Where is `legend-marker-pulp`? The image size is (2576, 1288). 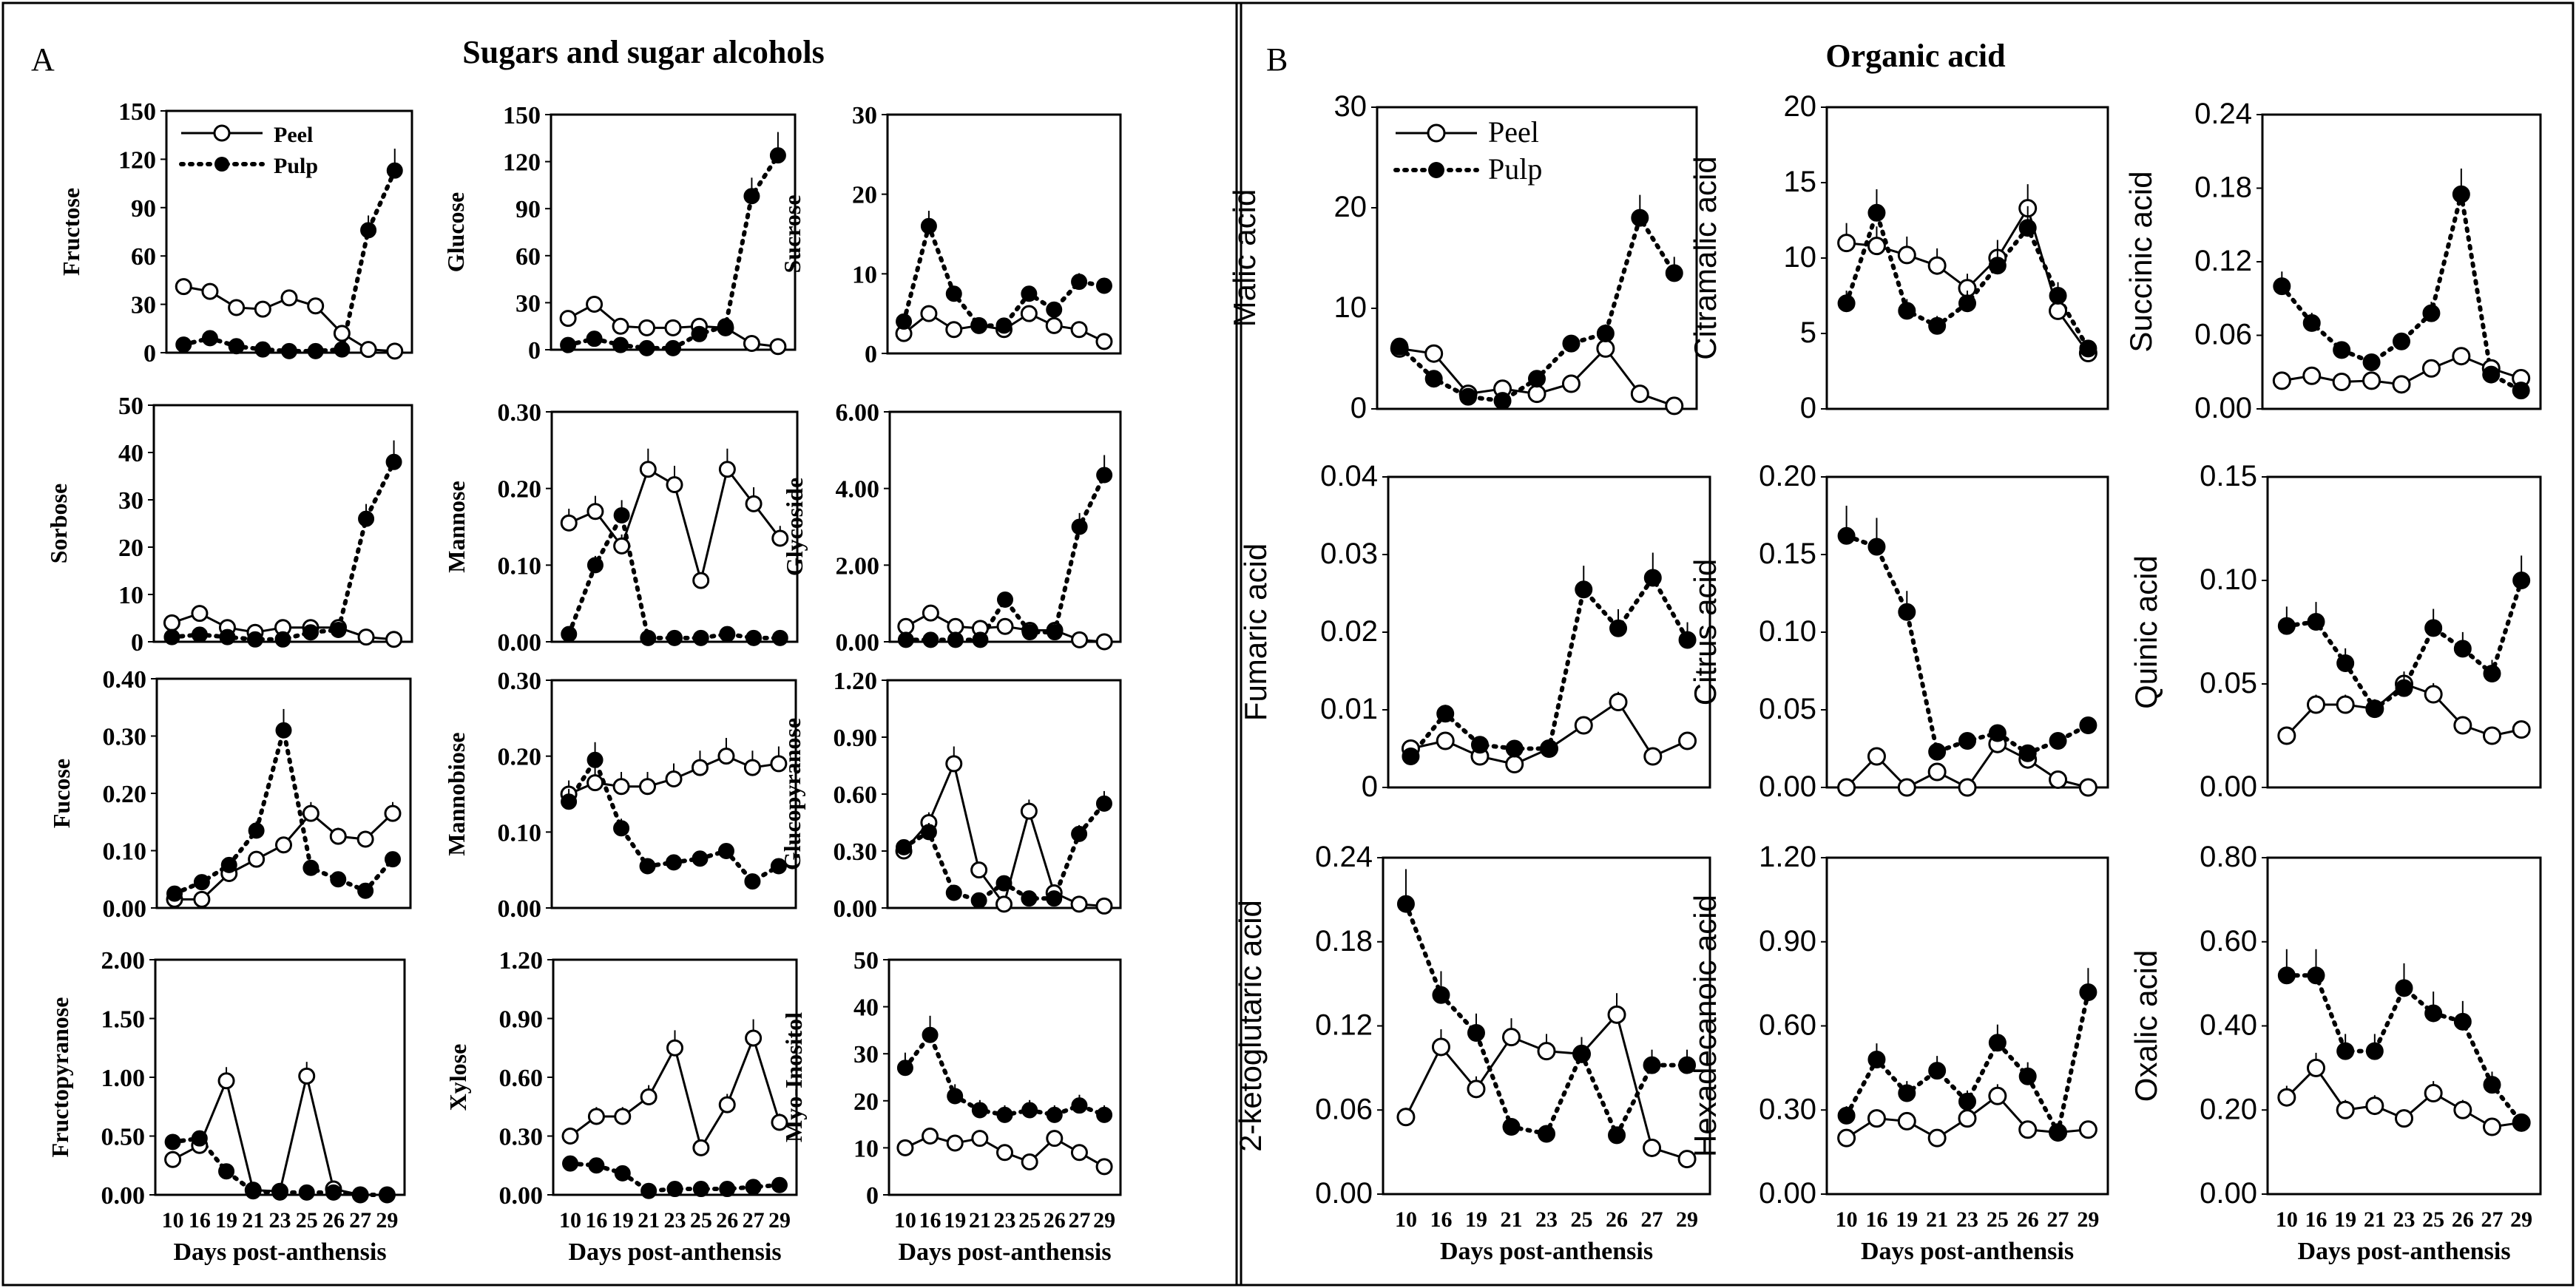 legend-marker-pulp is located at coordinates (1436, 170).